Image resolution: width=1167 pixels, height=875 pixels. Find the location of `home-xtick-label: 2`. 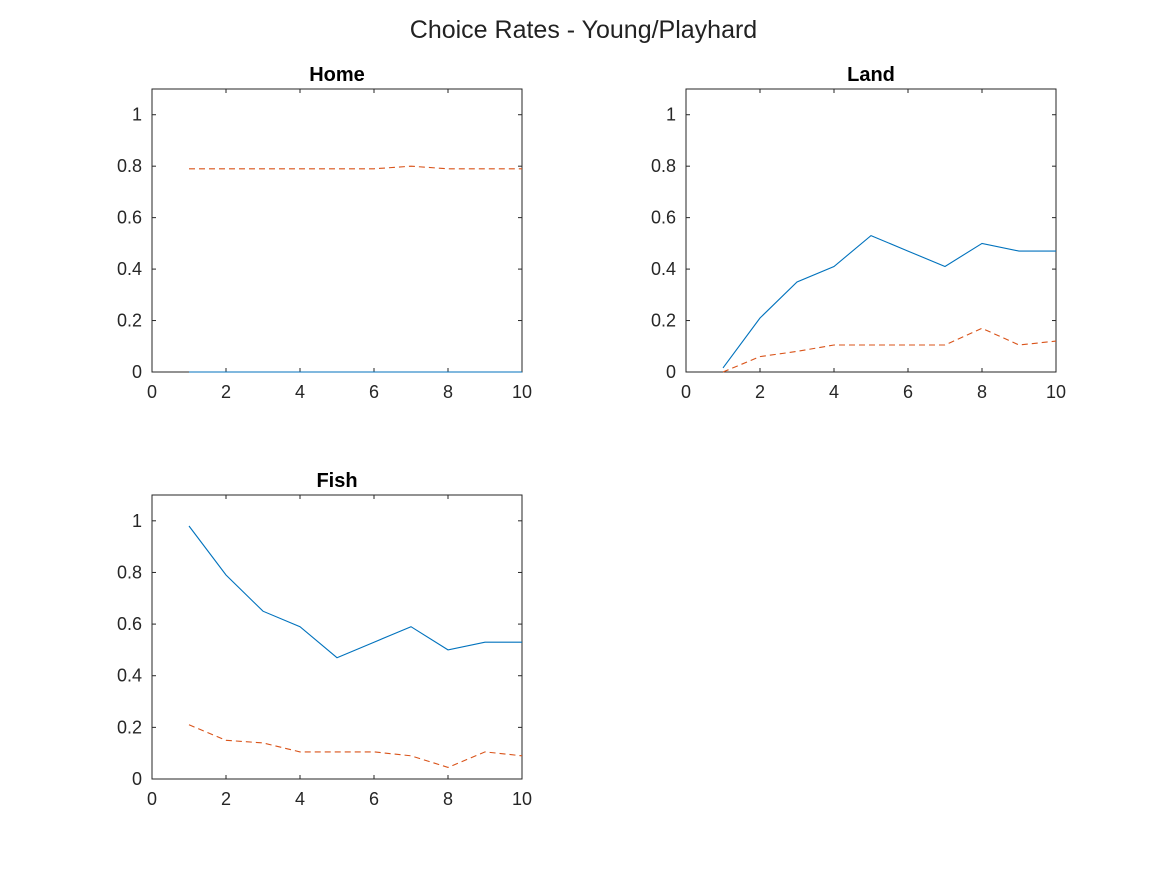

home-xtick-label: 2 is located at coordinates (226, 392).